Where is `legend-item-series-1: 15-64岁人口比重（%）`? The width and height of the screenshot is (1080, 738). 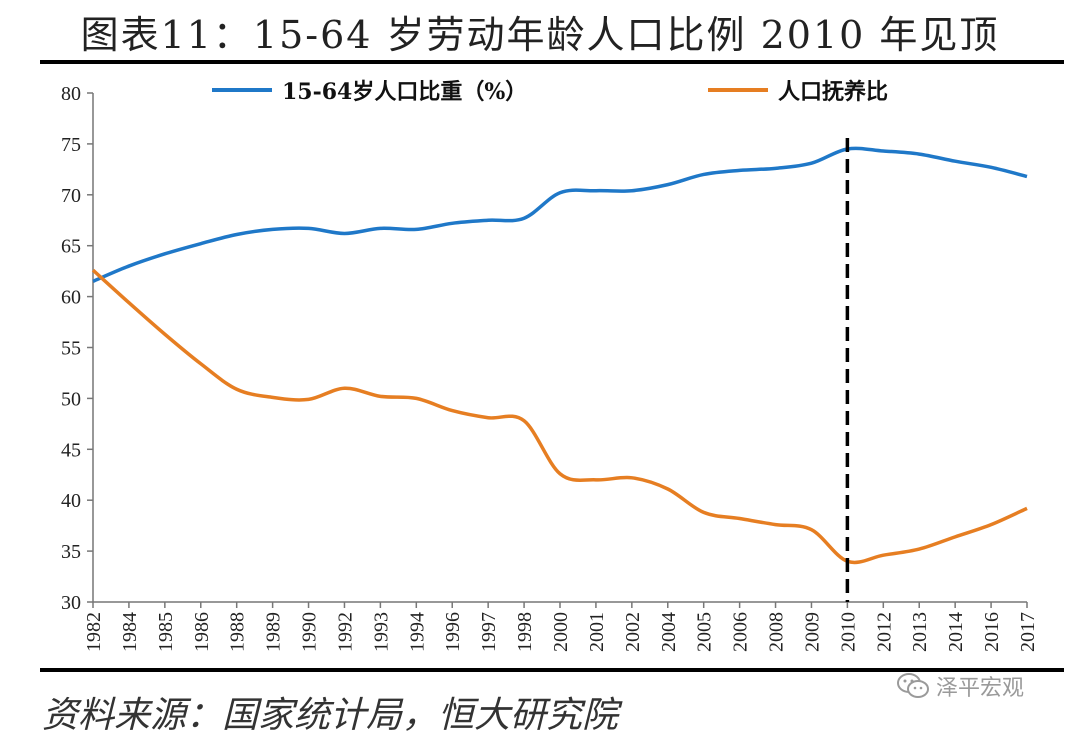
legend-item-series-1: 15-64岁人口比重（%） is located at coordinates (369, 90).